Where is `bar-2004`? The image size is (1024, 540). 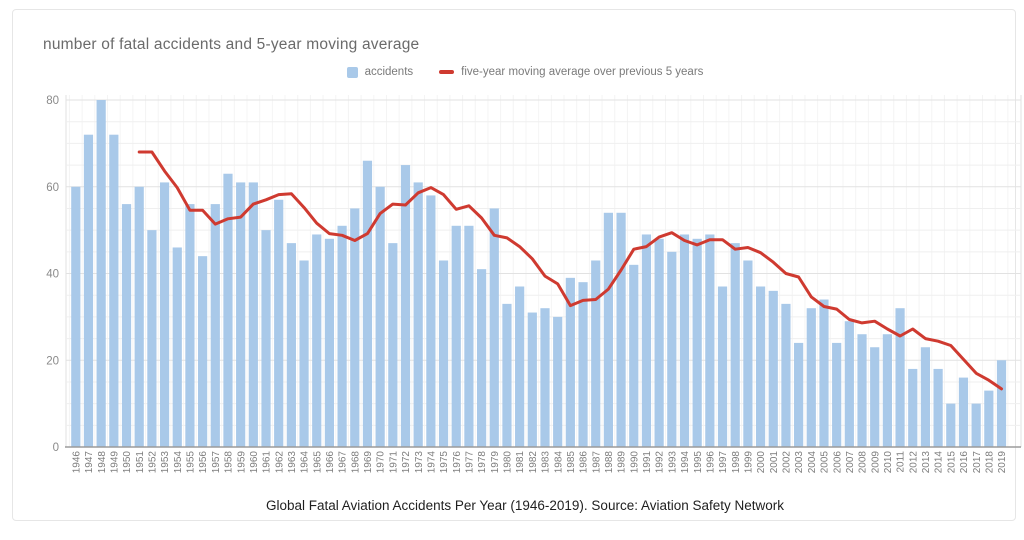
bar-2004 is located at coordinates (811, 377).